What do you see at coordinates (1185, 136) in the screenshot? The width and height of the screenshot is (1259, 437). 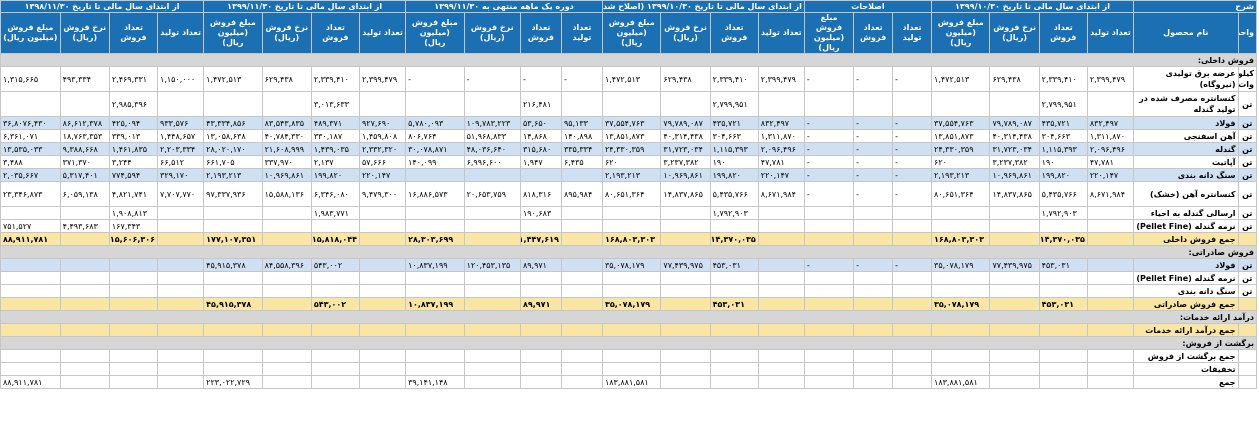 I see `row-name: آهن اسفنجی` at bounding box center [1185, 136].